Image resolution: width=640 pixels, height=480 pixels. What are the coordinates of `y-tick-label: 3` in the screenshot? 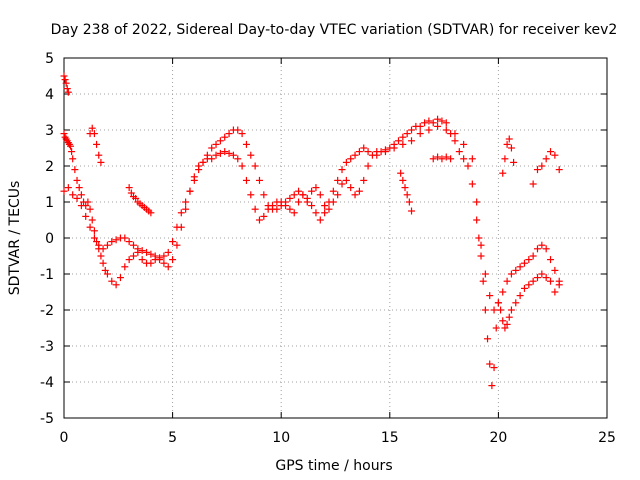 It's located at (49, 131).